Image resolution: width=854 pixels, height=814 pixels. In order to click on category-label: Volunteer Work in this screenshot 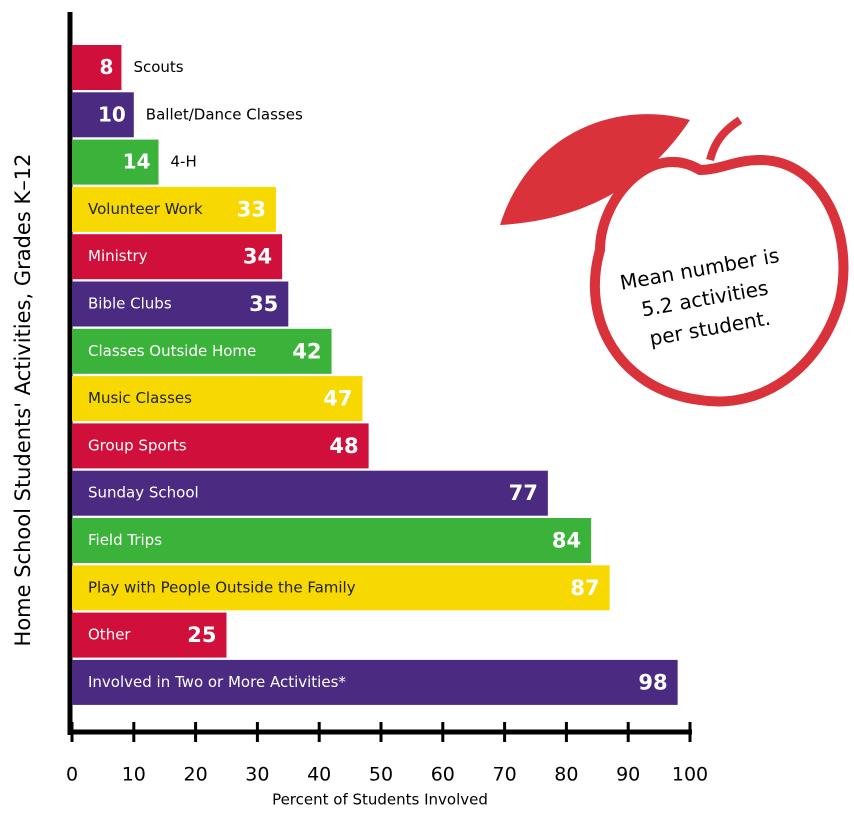, I will do `click(145, 209)`.